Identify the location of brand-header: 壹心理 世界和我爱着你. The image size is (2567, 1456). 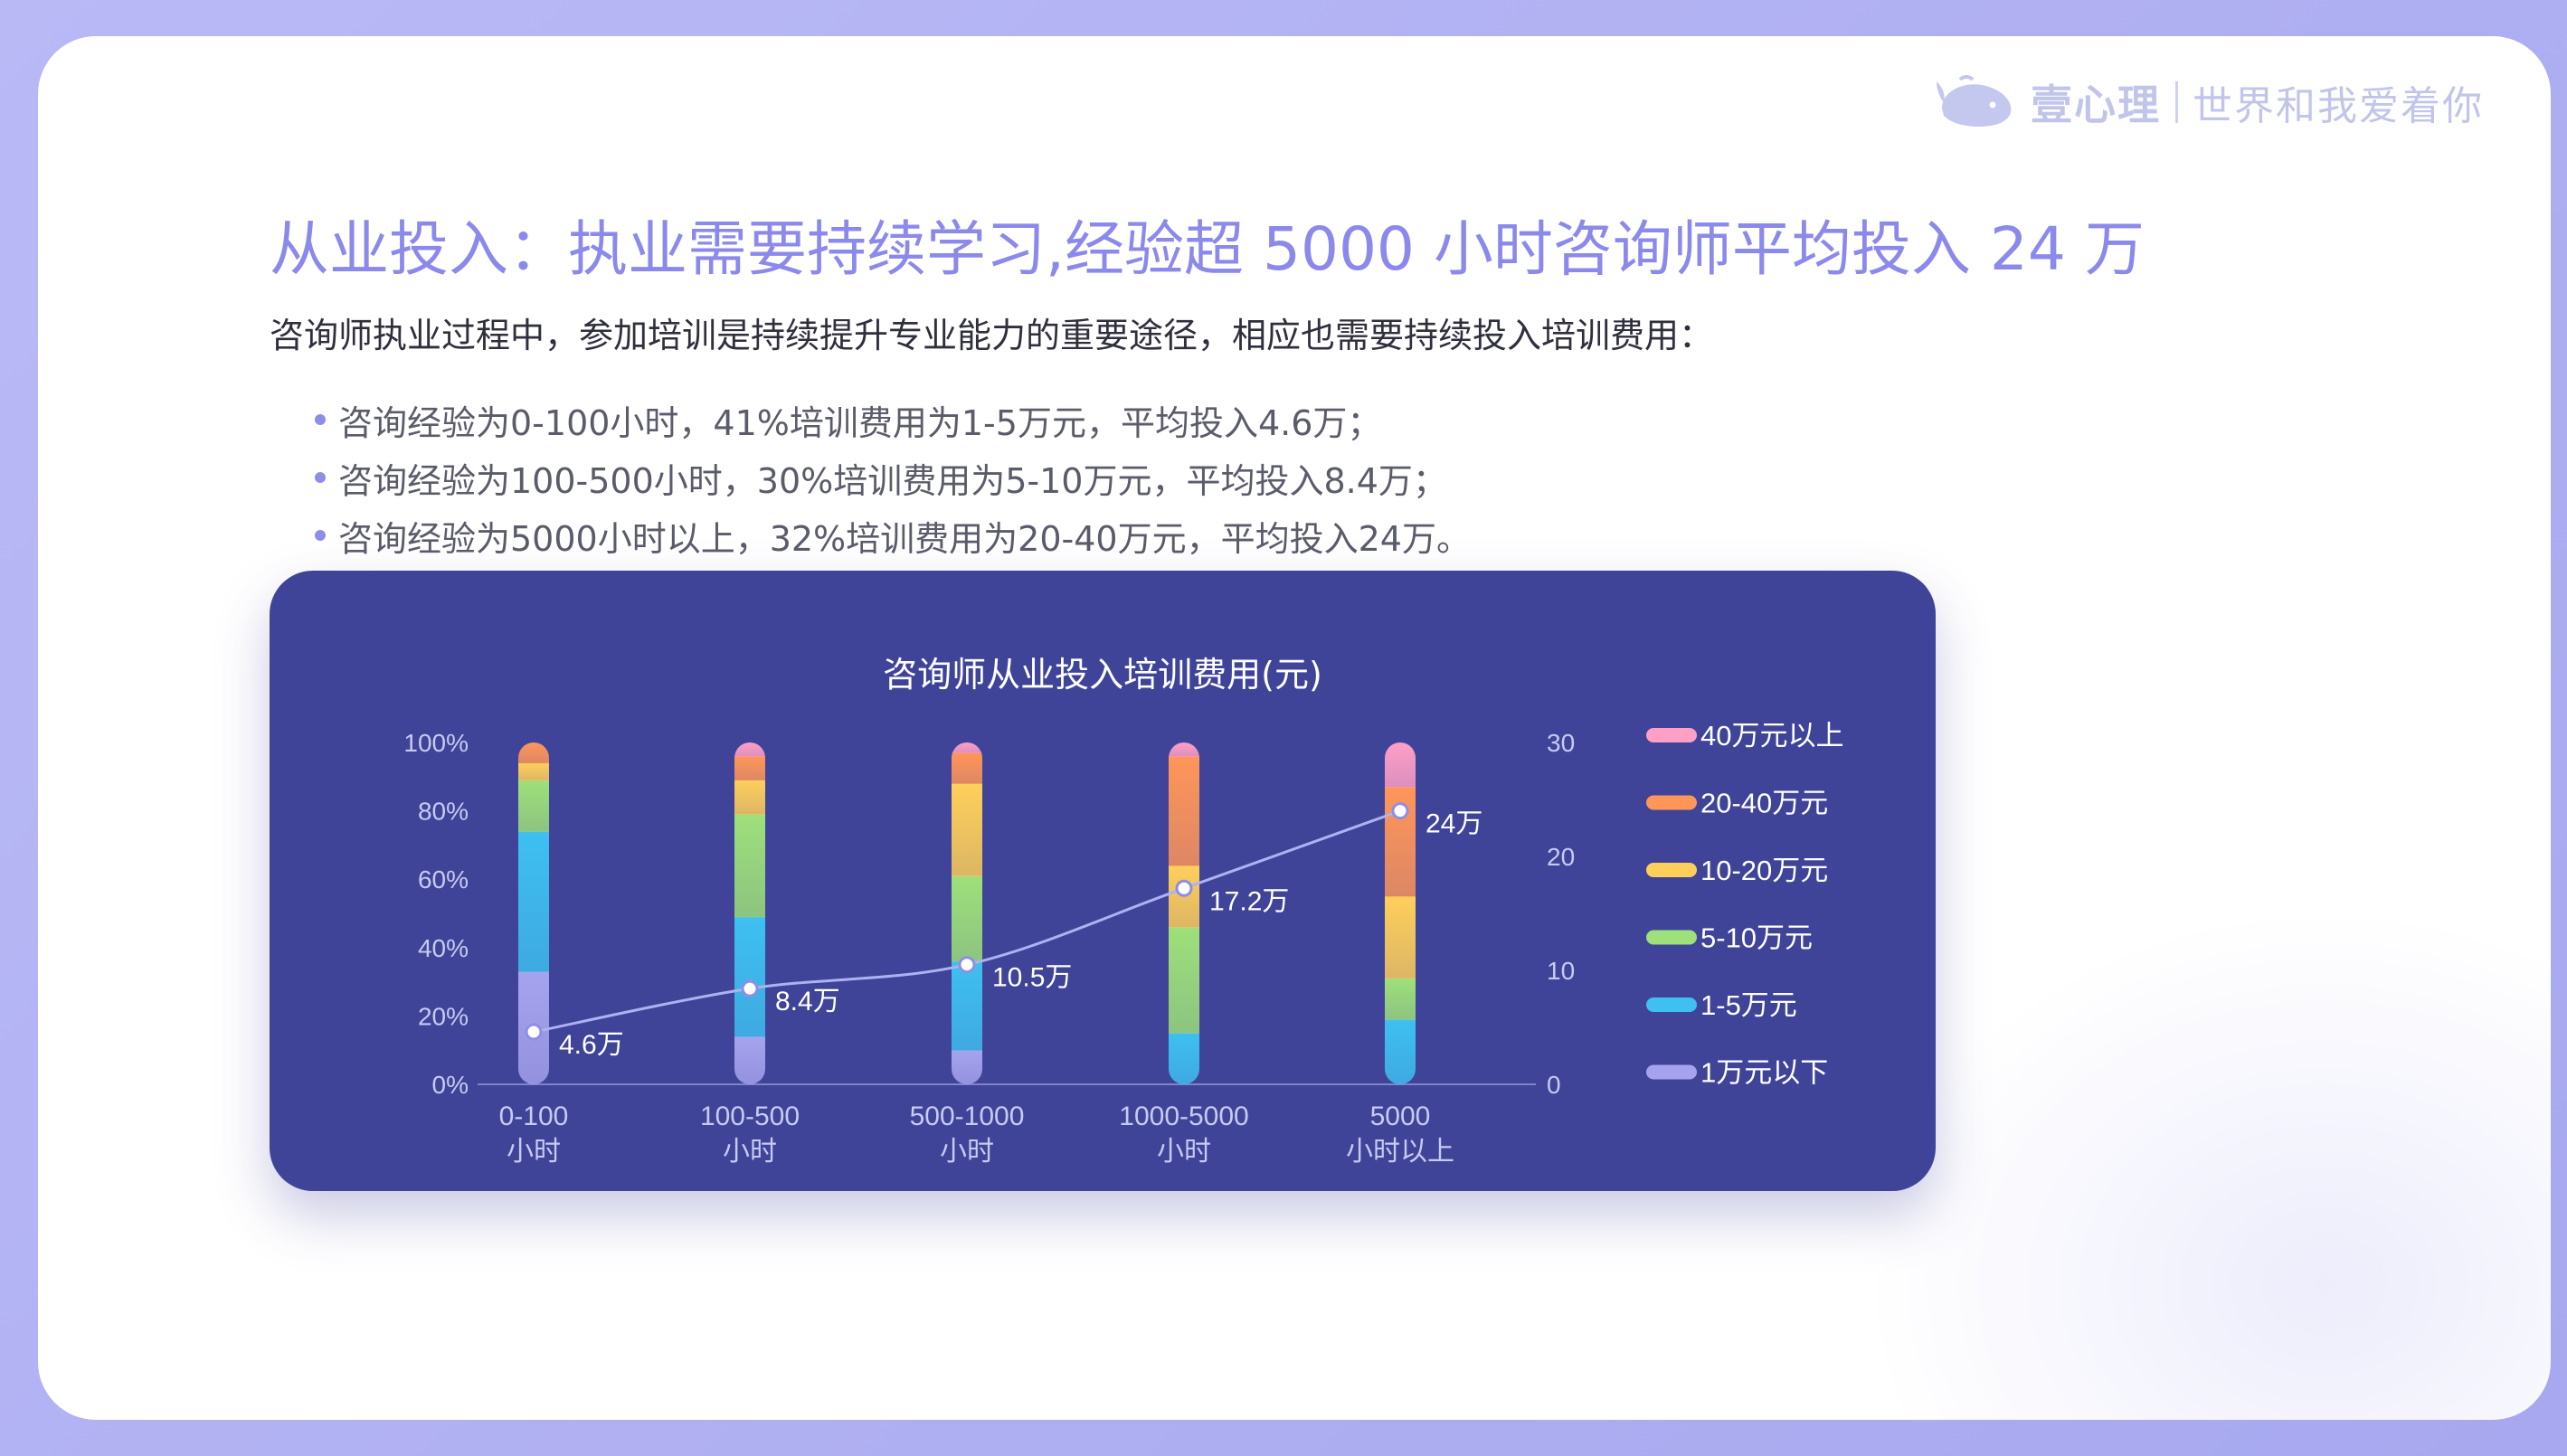
(2208, 102).